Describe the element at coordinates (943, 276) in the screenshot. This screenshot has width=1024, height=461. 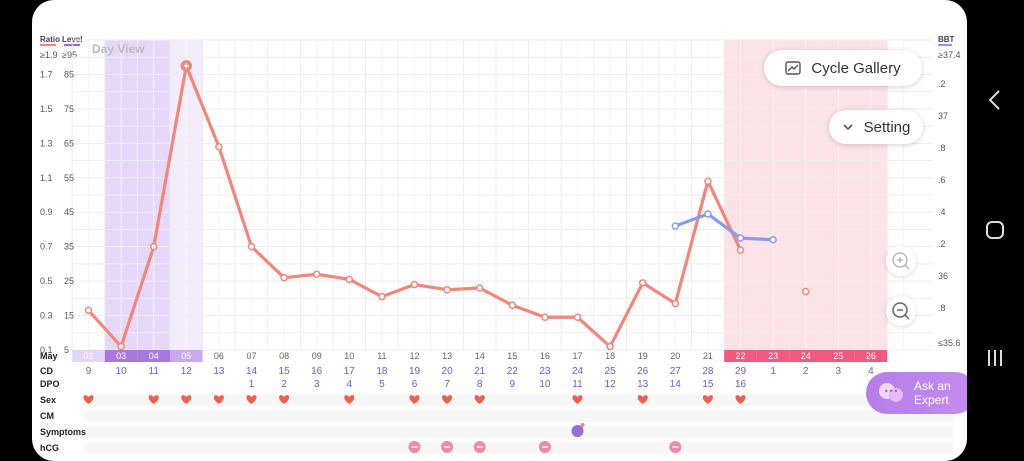
I see `right-axis-bbt-tick: 36` at that location.